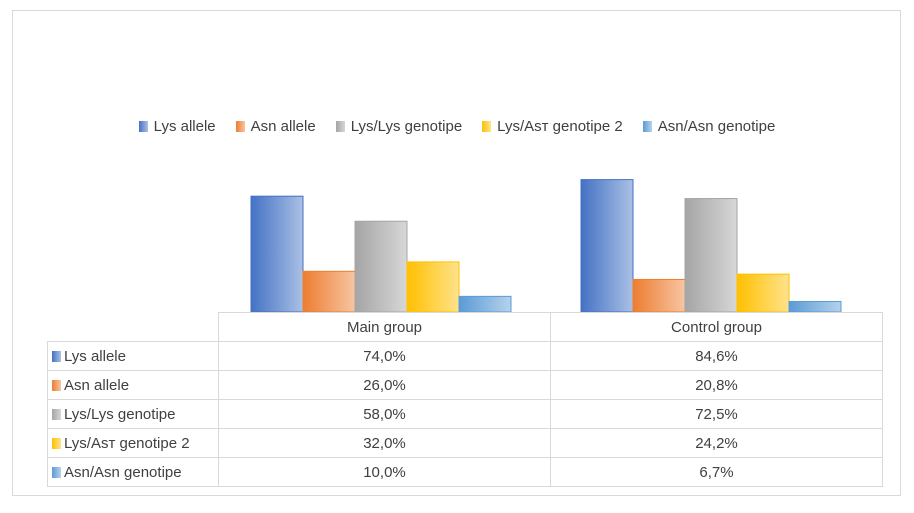 Image resolution: width=914 pixels, height=513 pixels. I want to click on category-header: Main group, so click(384, 327).